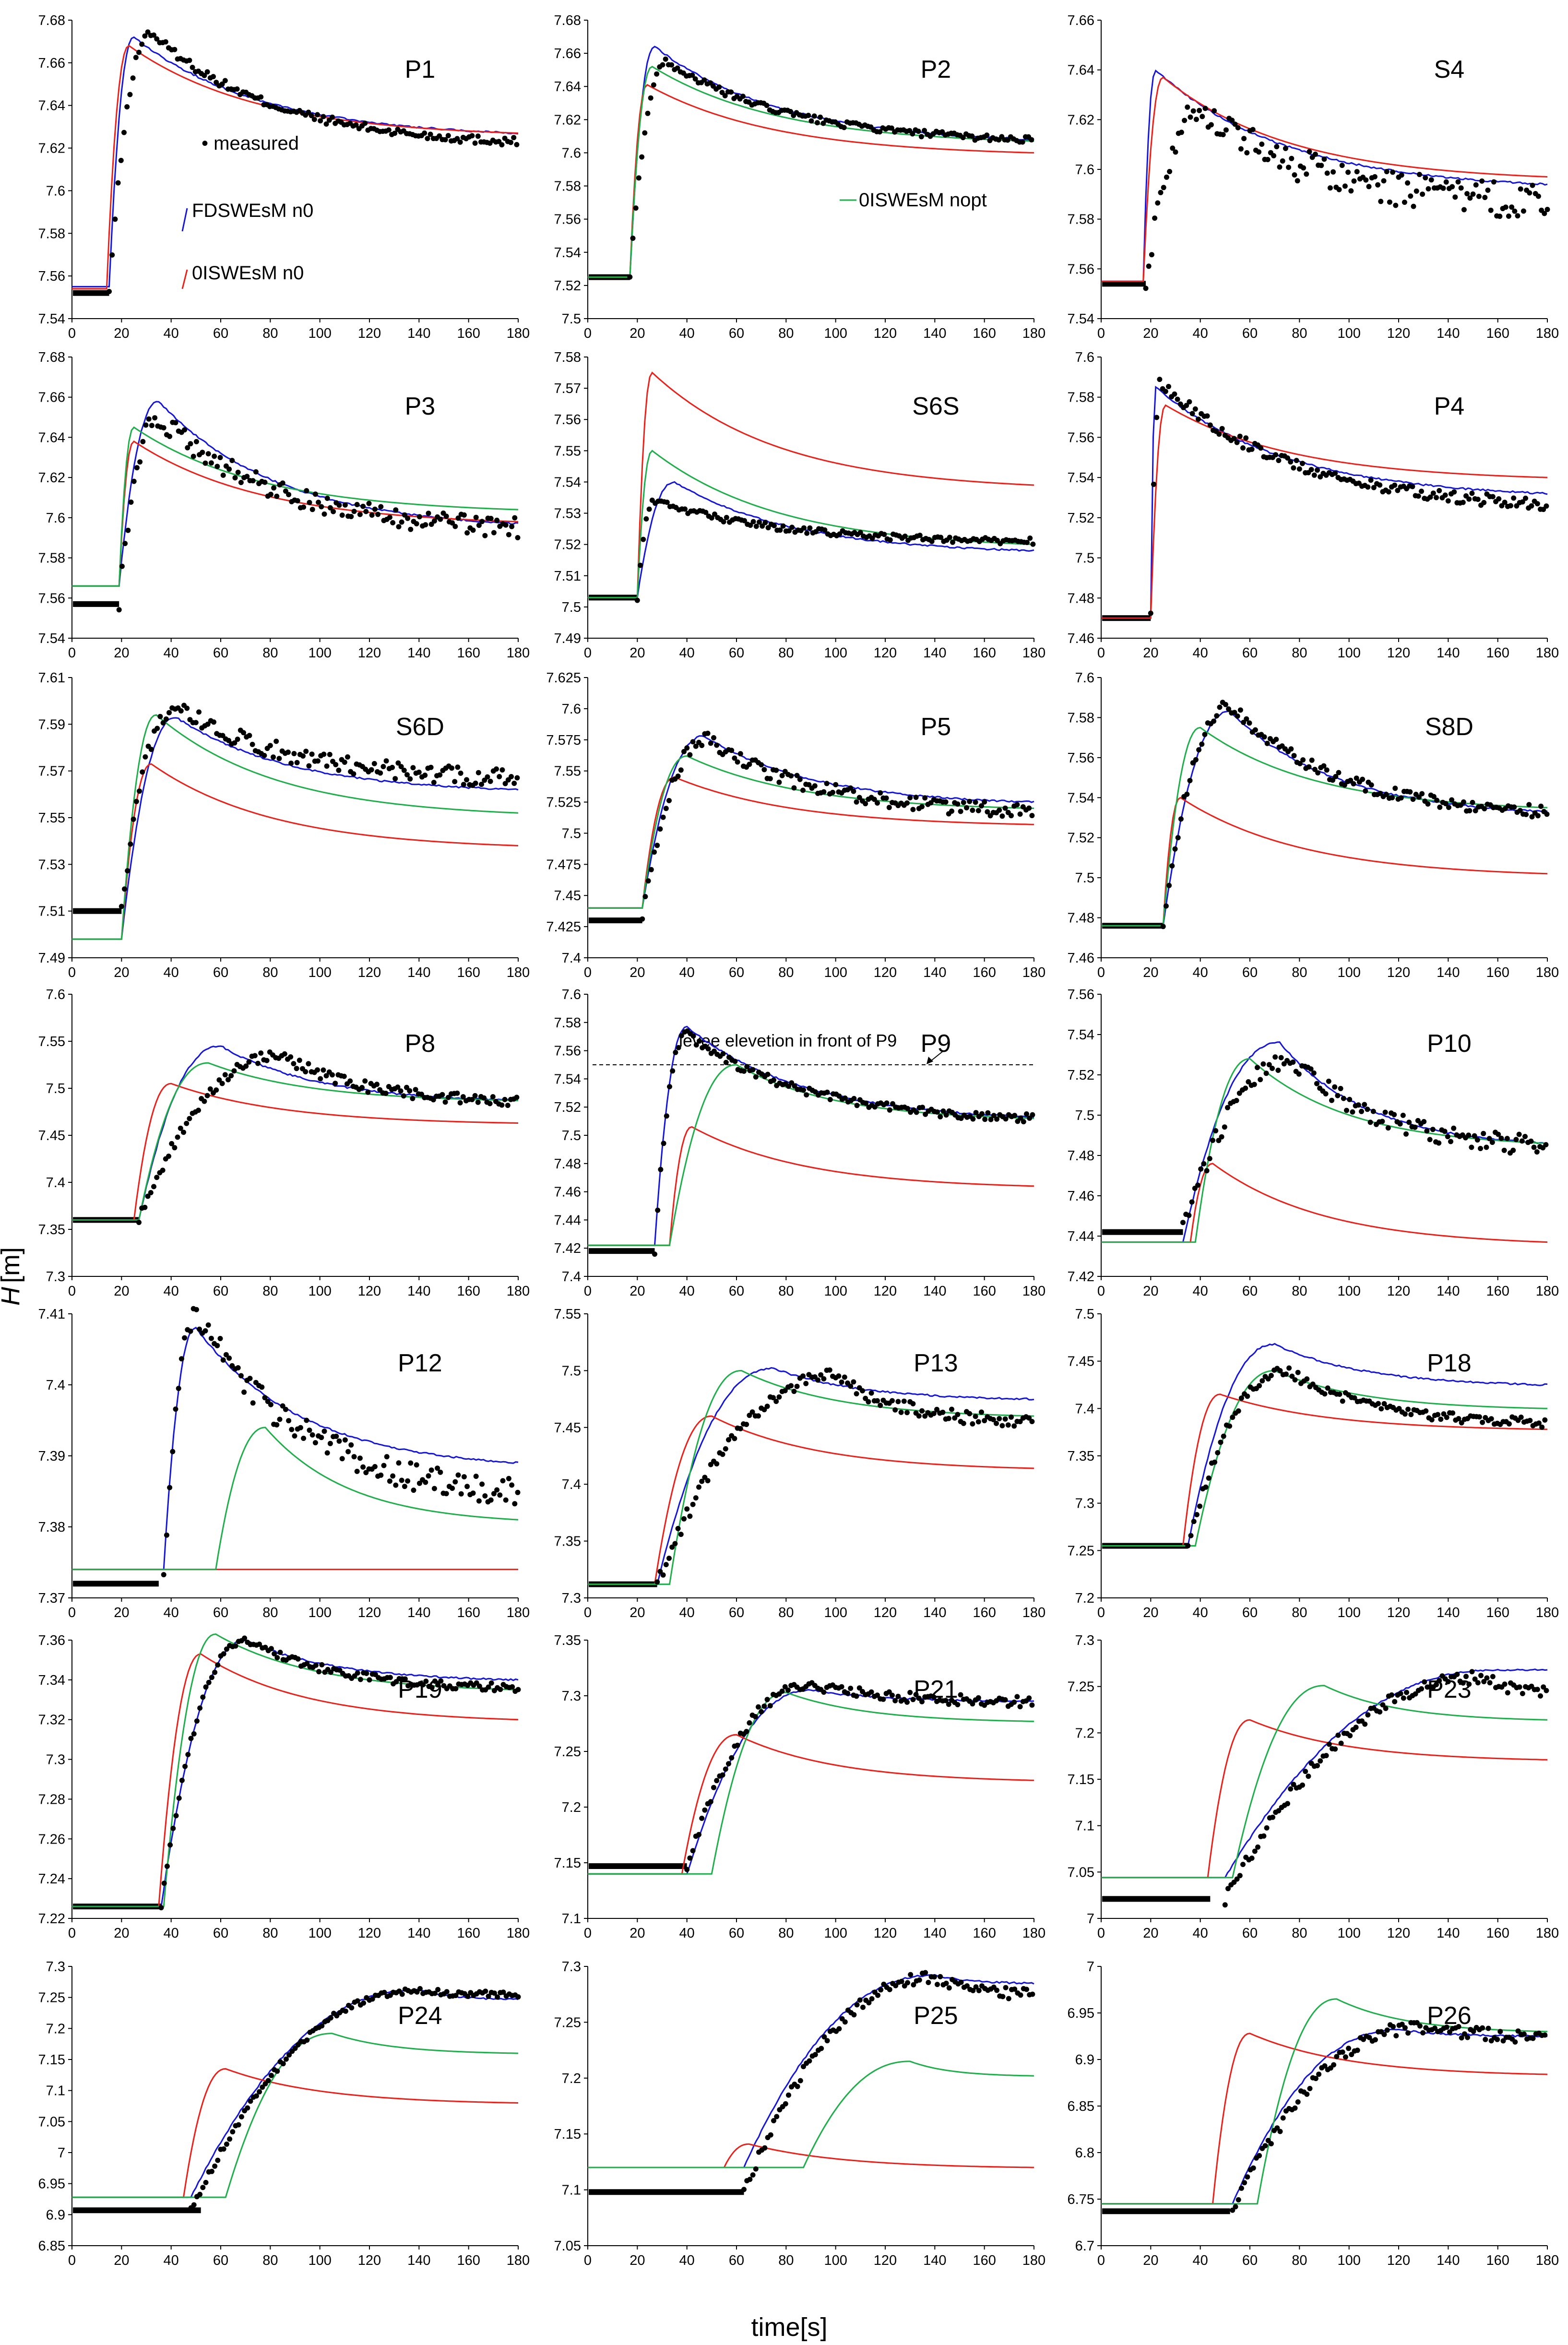 The image size is (1568, 2345). Describe the element at coordinates (51, 149) in the screenshot. I see `y-tick-label: 7.62` at that location.